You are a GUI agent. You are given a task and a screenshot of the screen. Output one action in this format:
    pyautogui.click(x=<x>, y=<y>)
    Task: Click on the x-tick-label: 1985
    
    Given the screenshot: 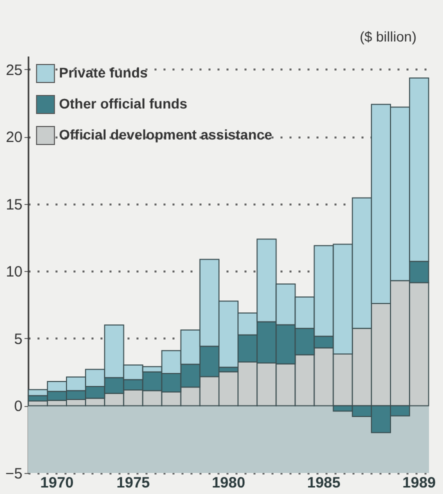 What is the action you would take?
    pyautogui.click(x=323, y=483)
    